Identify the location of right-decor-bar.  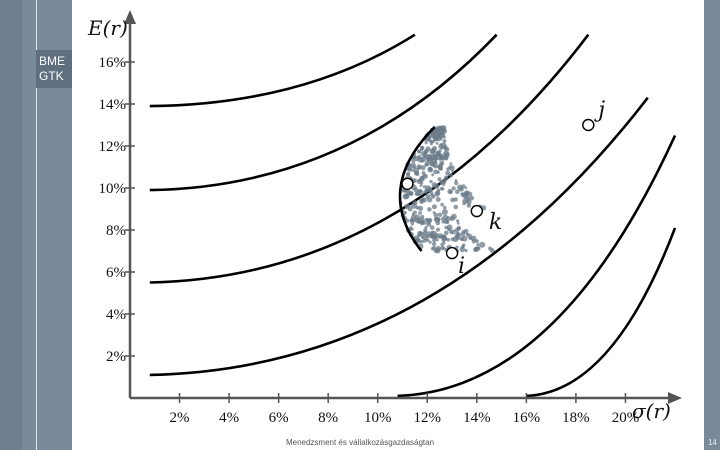
(712, 225).